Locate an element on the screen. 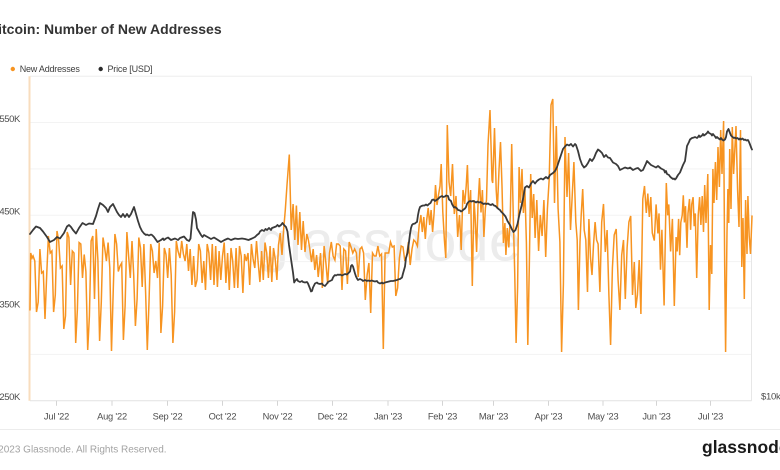  svg-text: Aug '22 is located at coordinates (112, 417).